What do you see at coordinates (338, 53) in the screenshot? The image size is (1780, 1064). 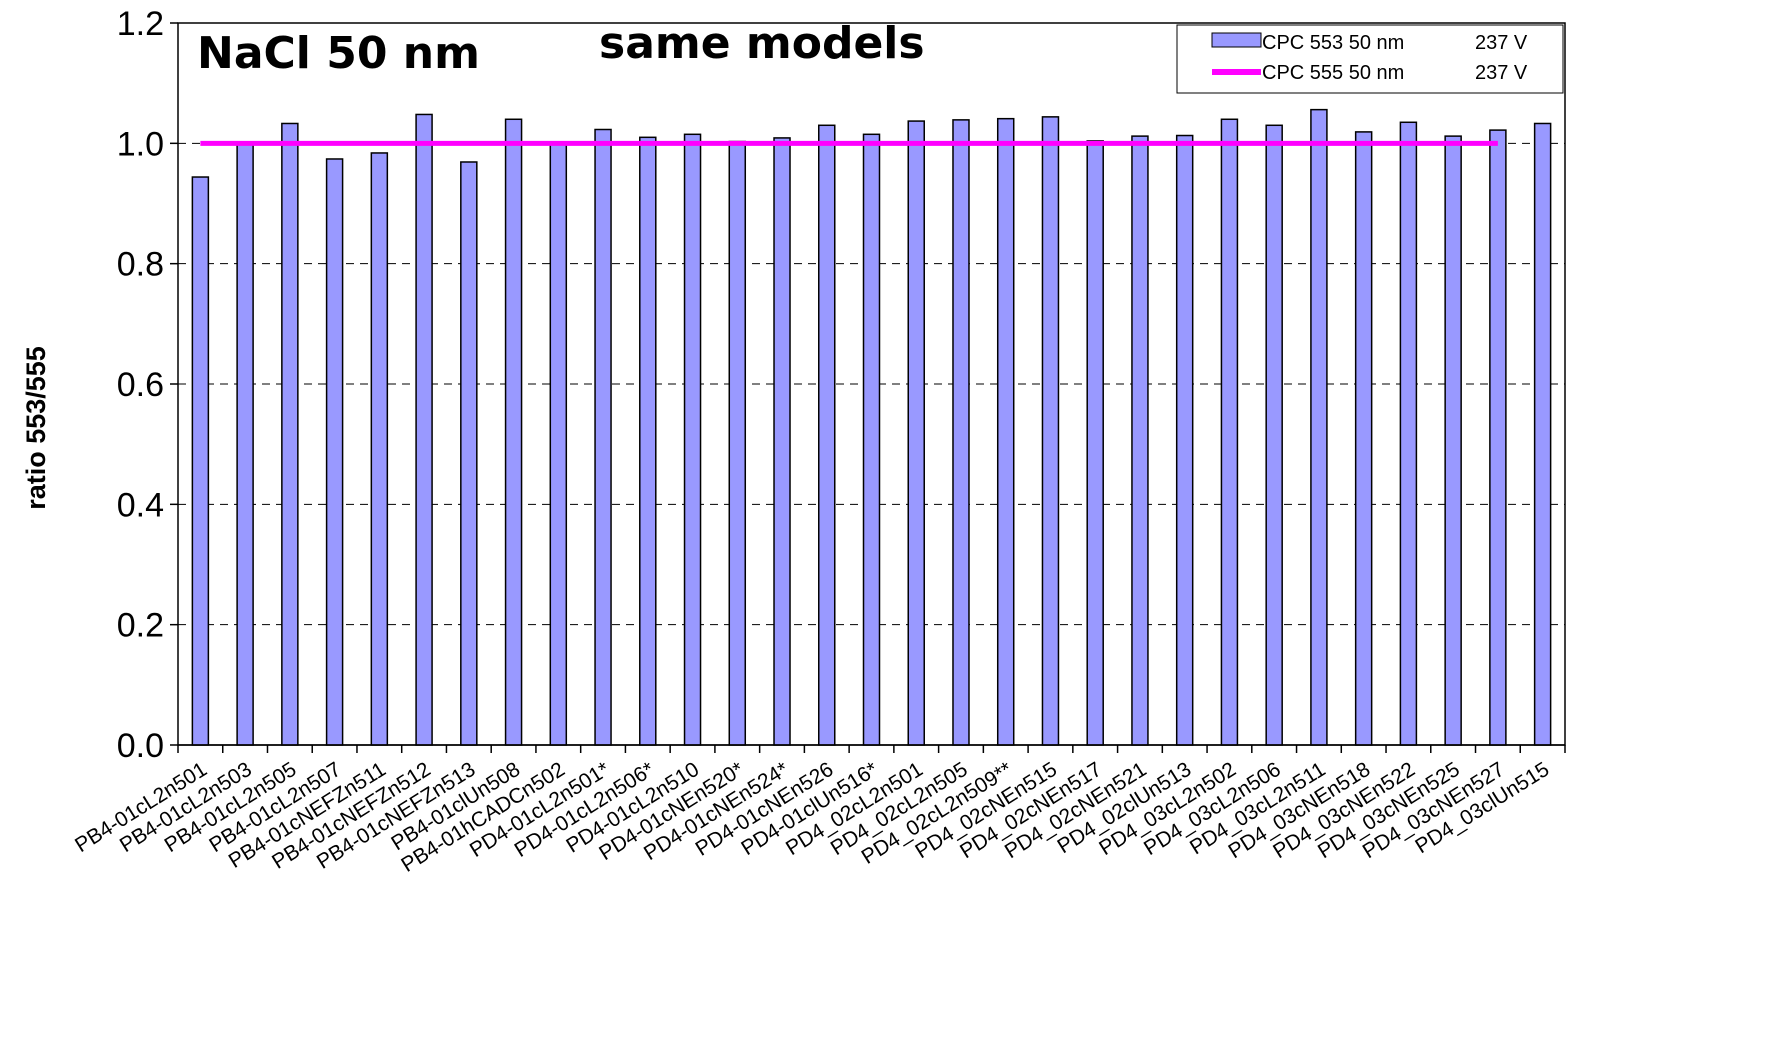 I see `annotation-sample: NaCl 50 nm` at bounding box center [338, 53].